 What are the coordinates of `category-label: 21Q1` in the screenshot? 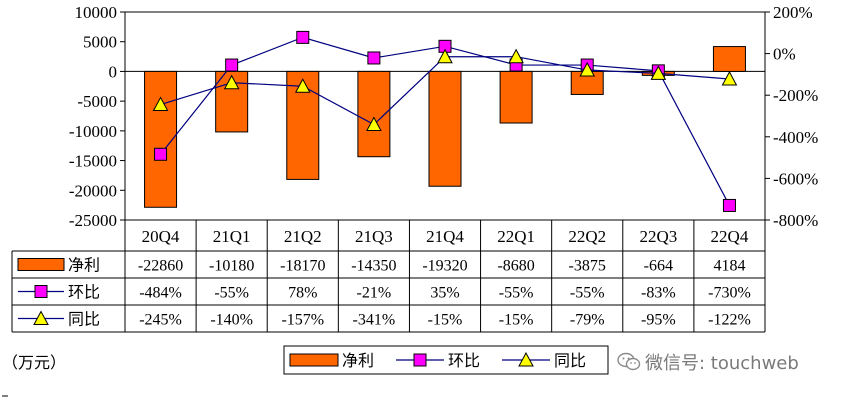 It's located at (232, 236).